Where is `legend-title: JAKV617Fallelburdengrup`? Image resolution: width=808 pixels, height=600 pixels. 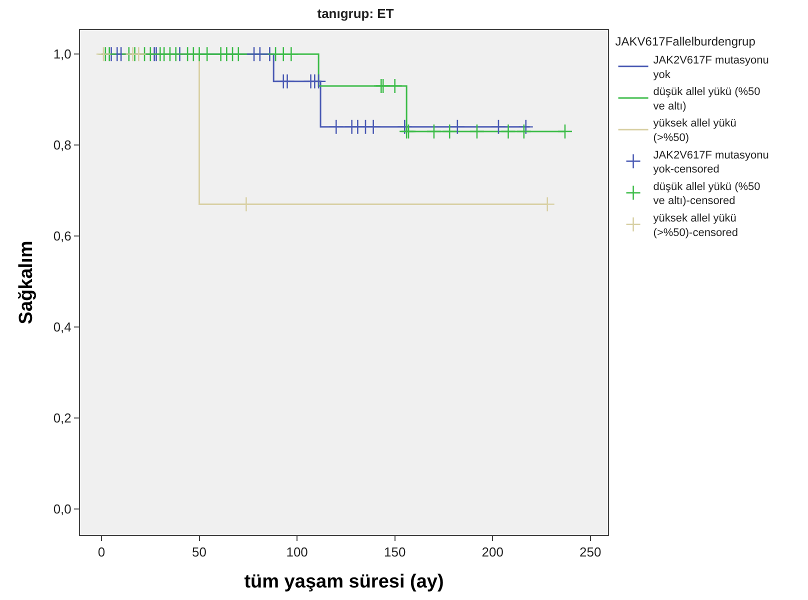
legend-title: JAKV617Fallelburdengrup is located at coordinates (685, 41).